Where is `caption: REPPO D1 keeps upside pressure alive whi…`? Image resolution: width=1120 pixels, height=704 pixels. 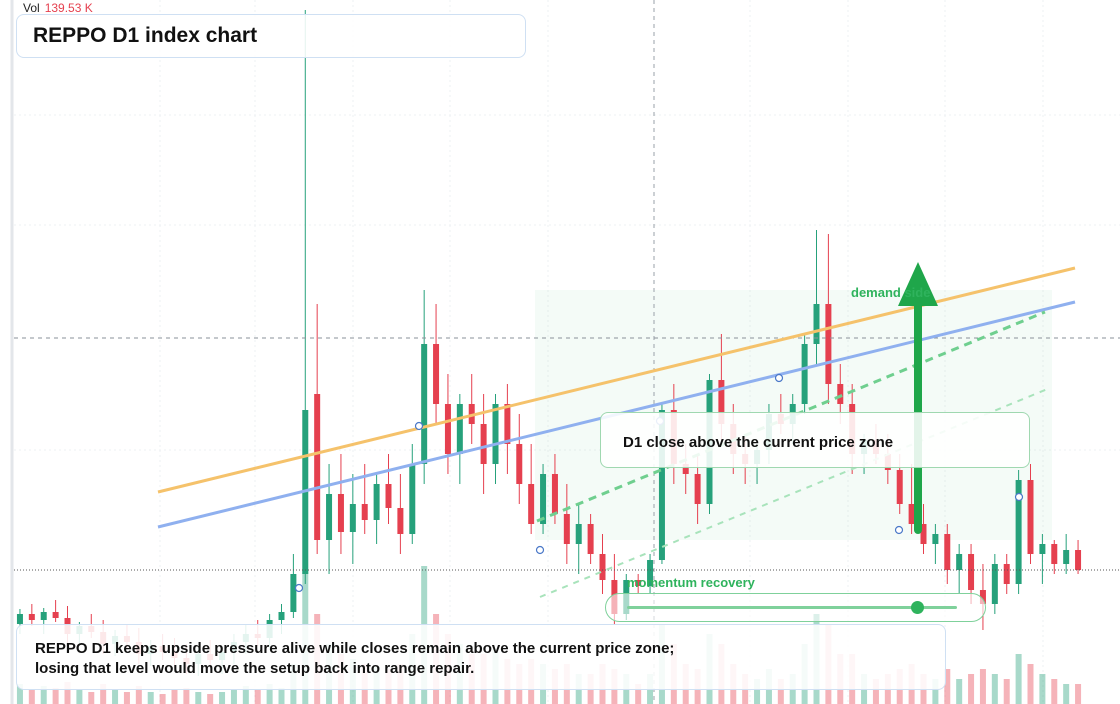
caption: REPPO D1 keeps upside pressure alive whi… is located at coordinates (481, 657).